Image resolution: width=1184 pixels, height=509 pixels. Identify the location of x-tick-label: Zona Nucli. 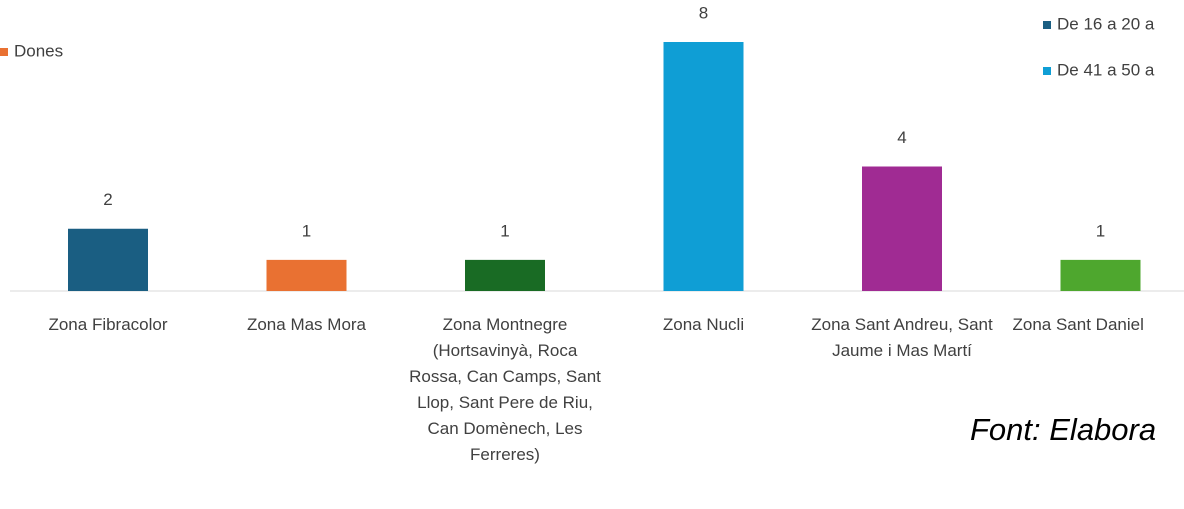
(703, 324).